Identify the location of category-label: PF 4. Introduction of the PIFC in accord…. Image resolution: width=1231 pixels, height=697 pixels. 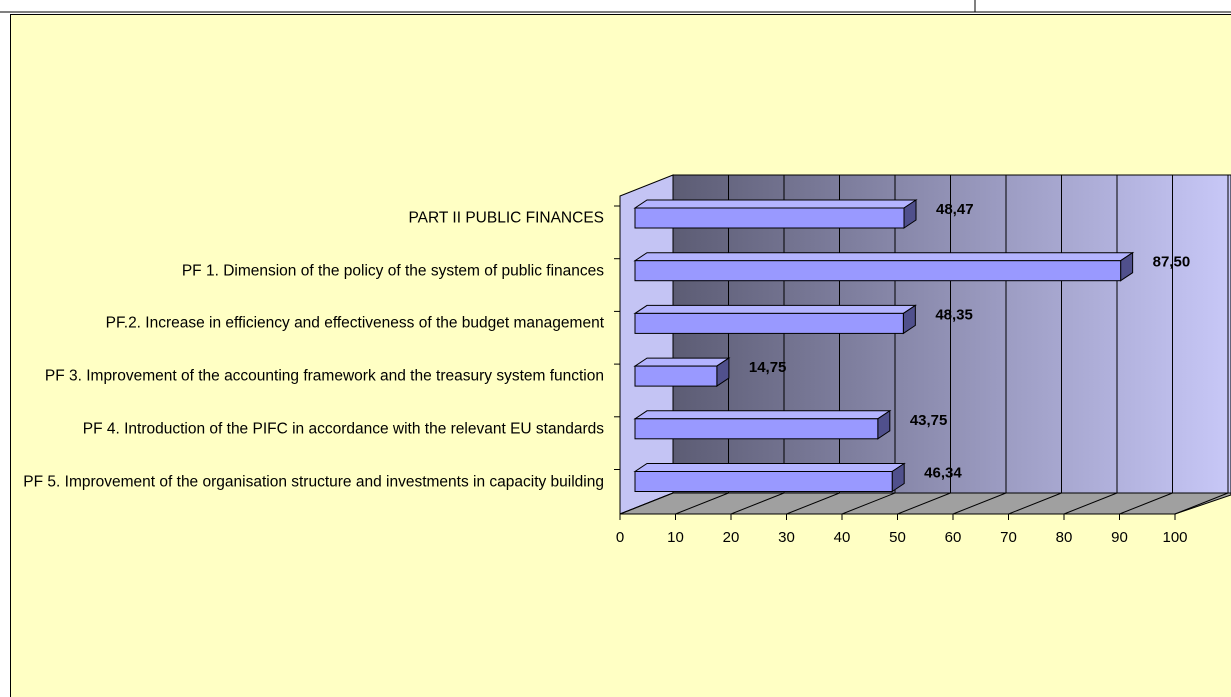
(304, 428).